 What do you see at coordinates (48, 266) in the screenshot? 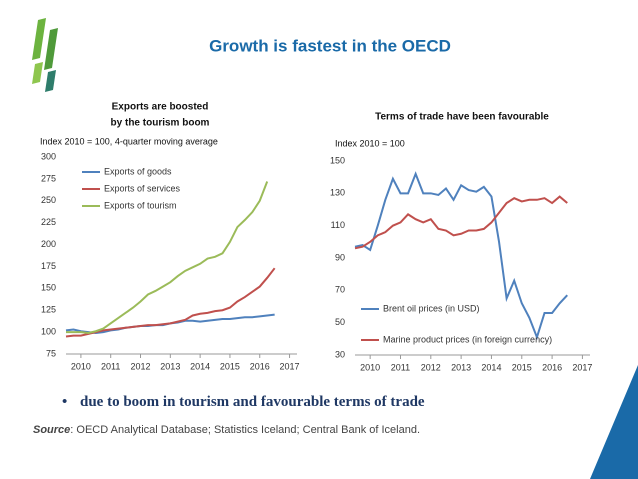
I see `y-tick-label: 175` at bounding box center [48, 266].